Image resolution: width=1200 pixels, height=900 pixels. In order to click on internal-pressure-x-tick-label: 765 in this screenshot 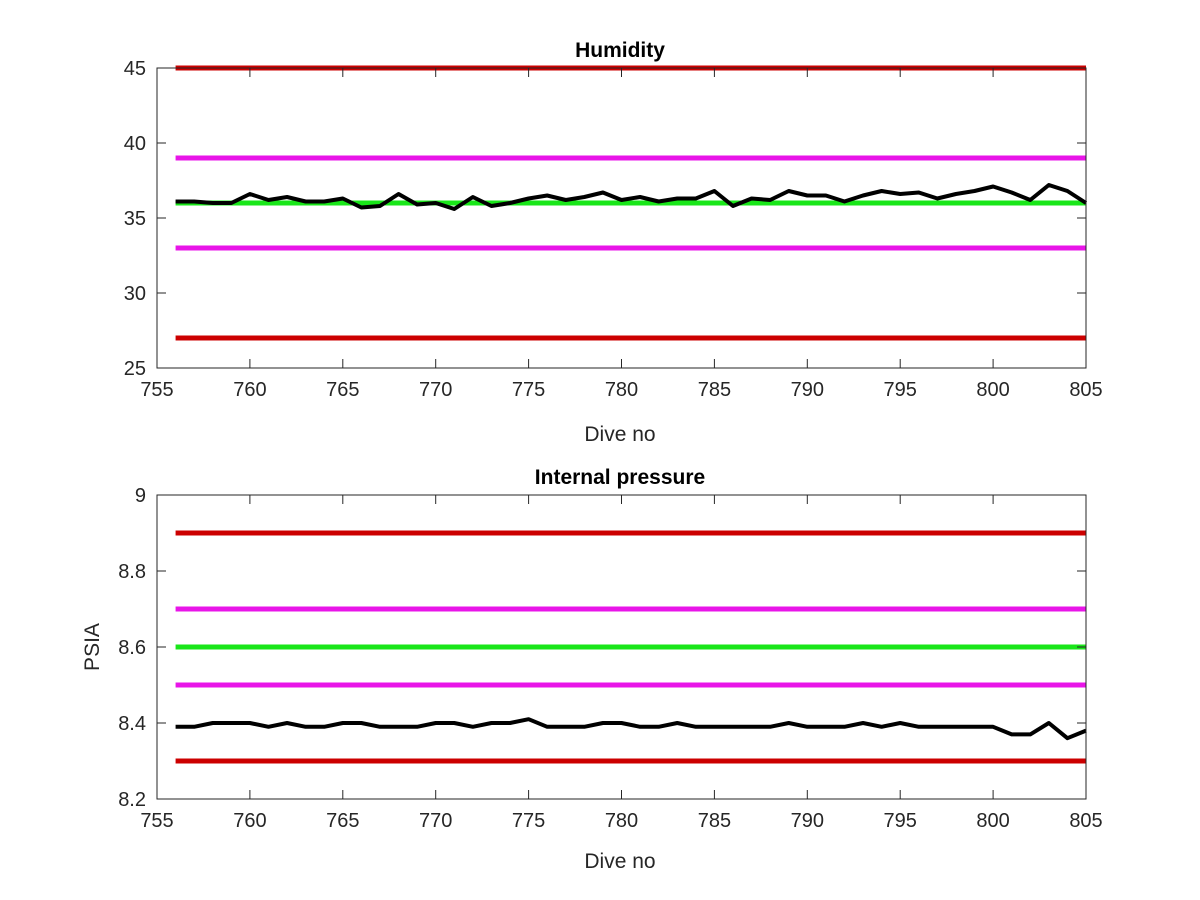, I will do `click(342, 821)`.